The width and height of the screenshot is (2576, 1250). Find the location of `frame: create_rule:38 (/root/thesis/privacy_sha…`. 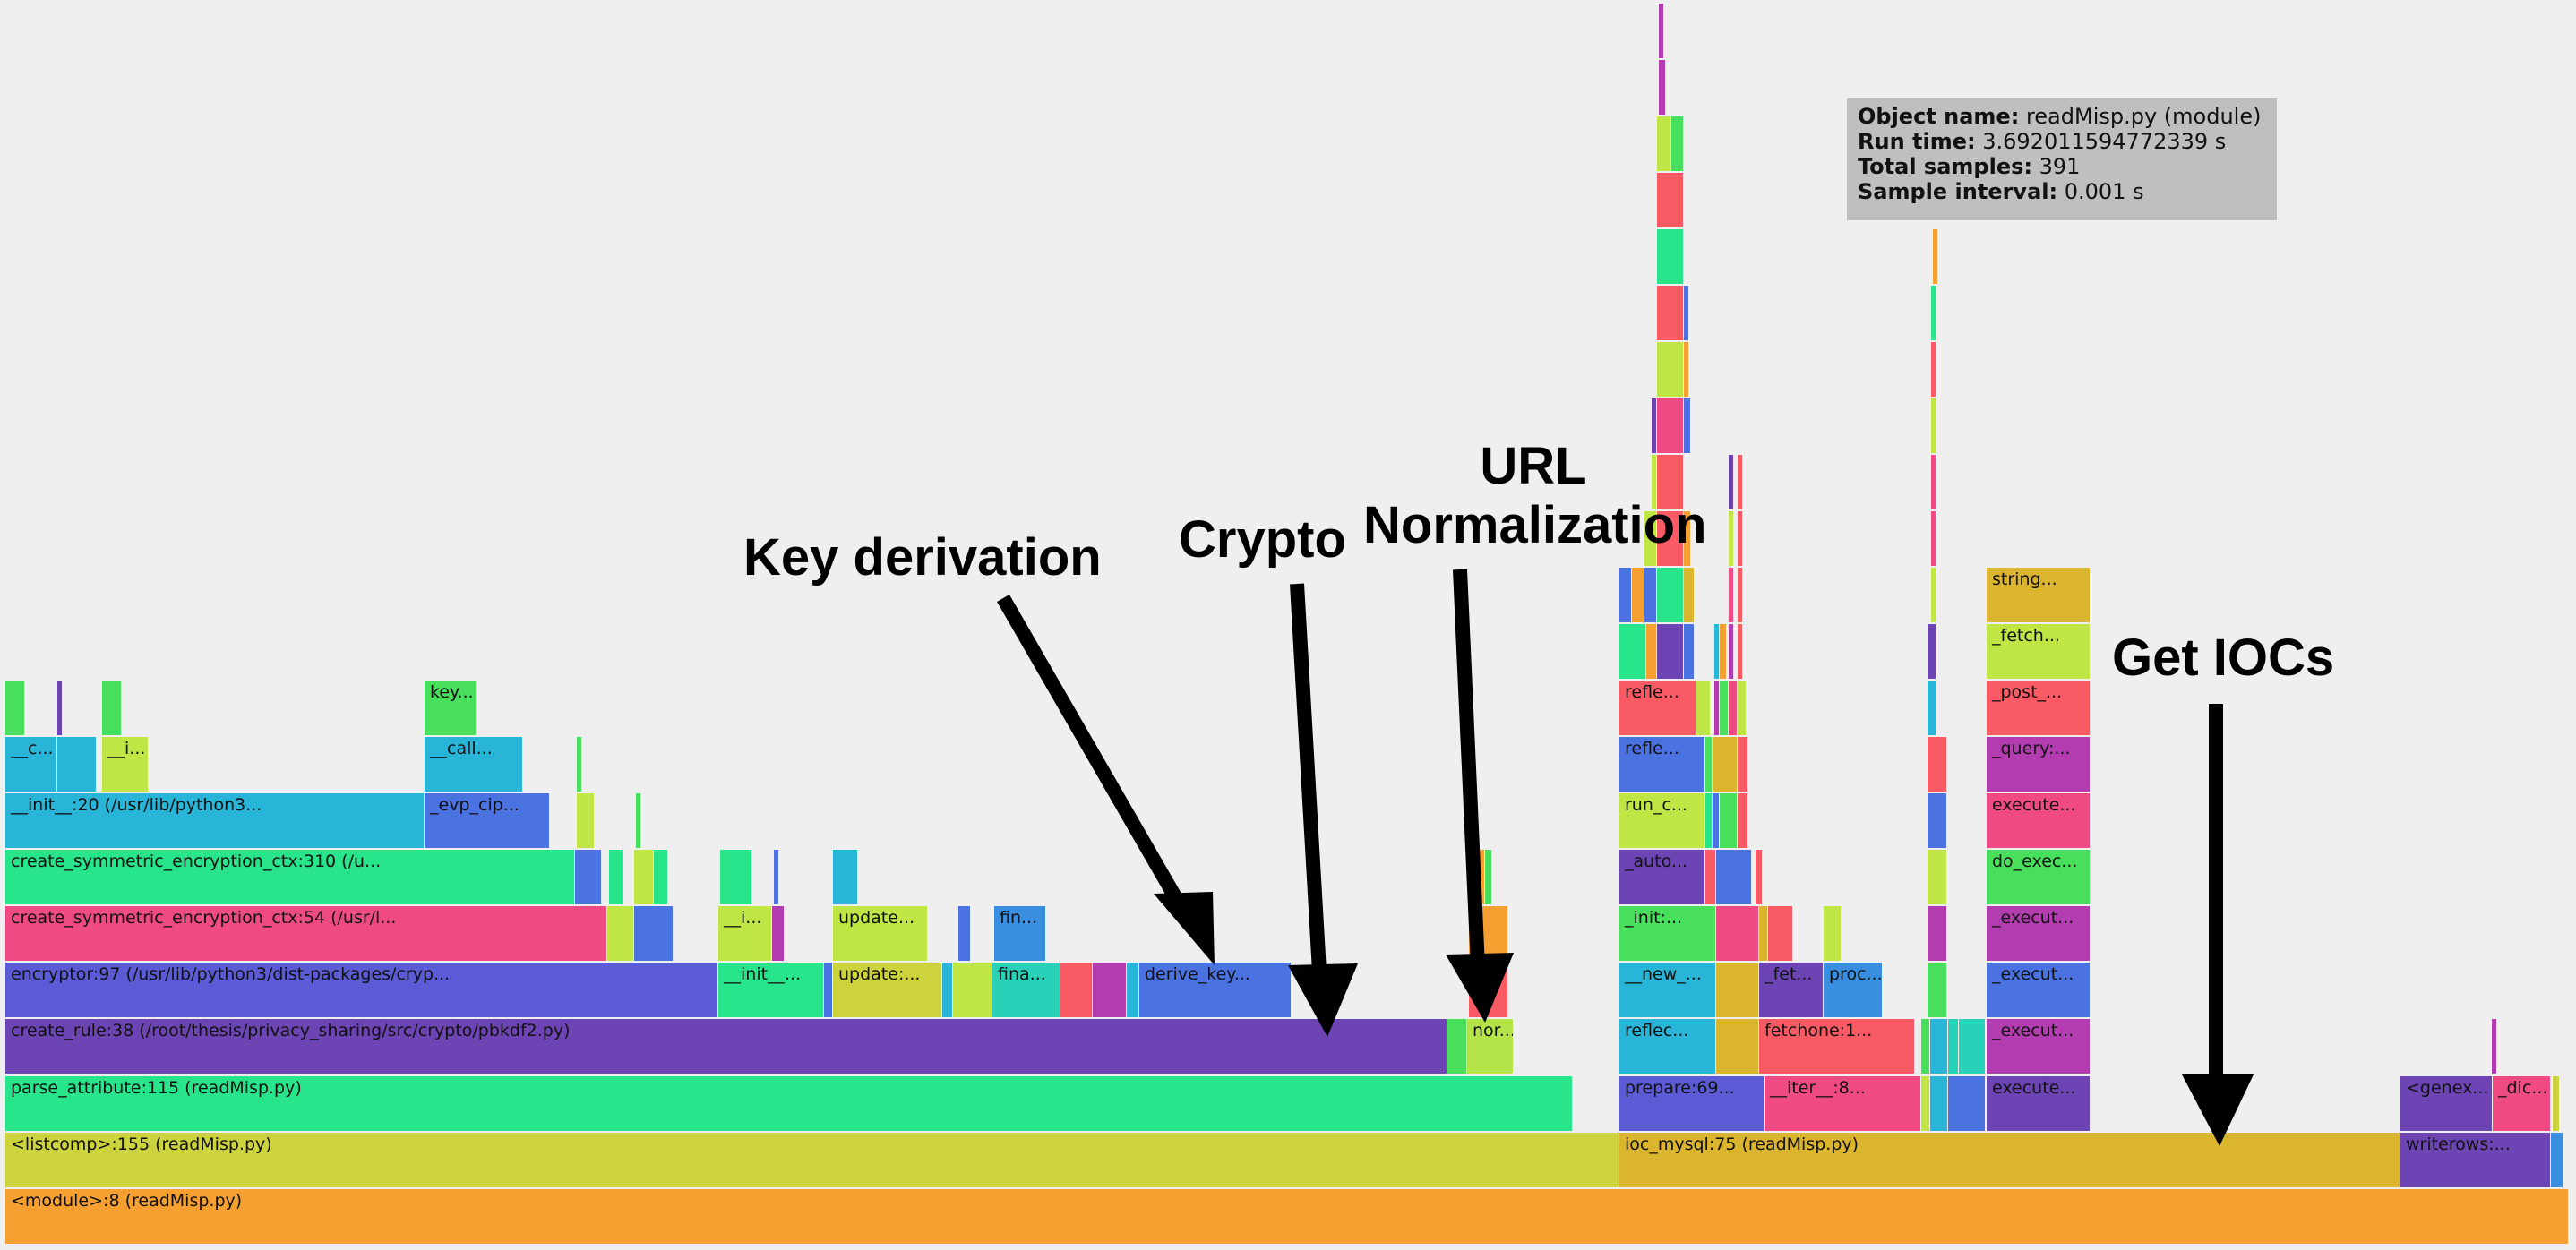

frame: create_rule:38 (/root/thesis/privacy_sha… is located at coordinates (726, 1046).